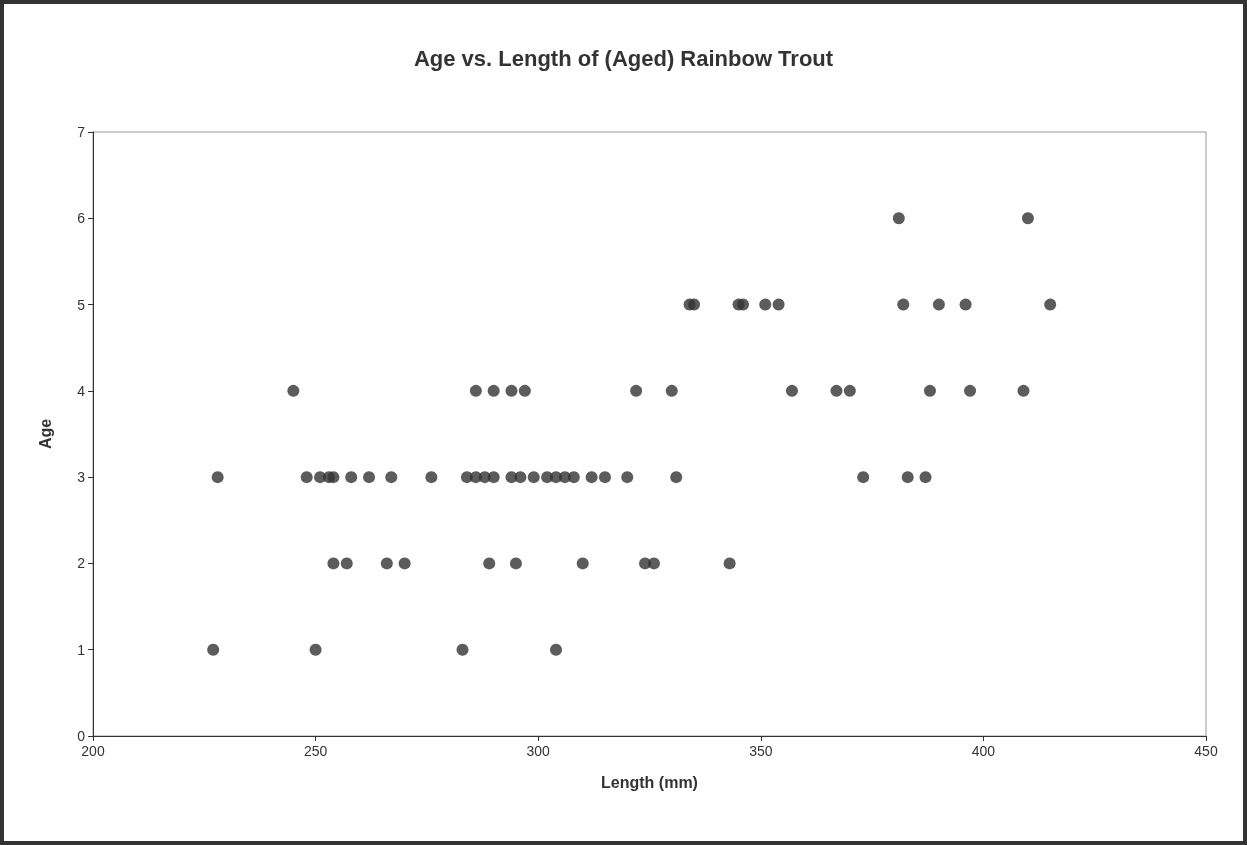  Describe the element at coordinates (623, 58) in the screenshot. I see `chart-title: Age vs. Length of (Aged) Rainbow Trout` at that location.